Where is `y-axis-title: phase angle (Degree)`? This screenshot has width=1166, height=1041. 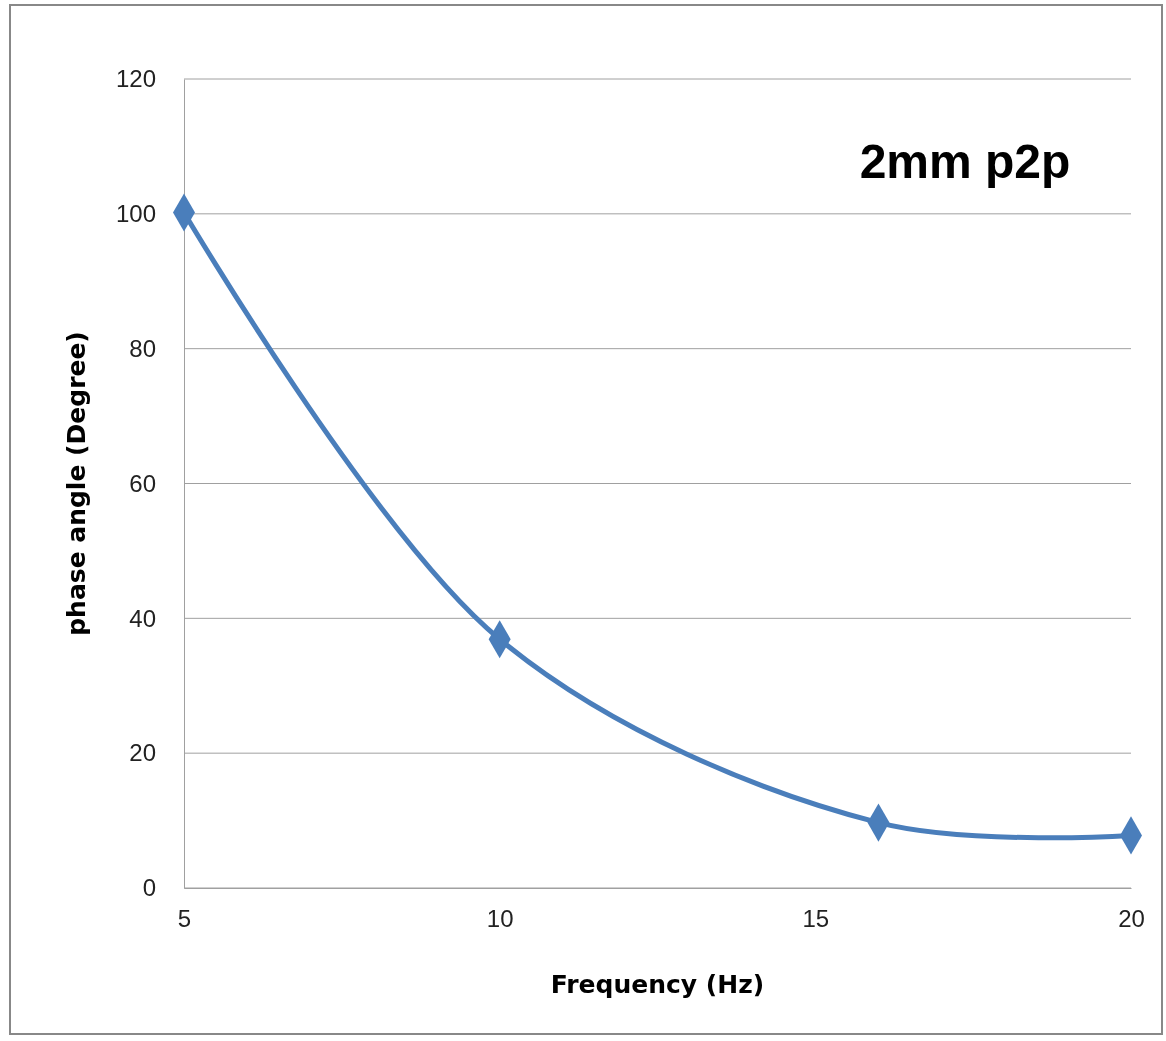 y-axis-title: phase angle (Degree) is located at coordinates (76, 483).